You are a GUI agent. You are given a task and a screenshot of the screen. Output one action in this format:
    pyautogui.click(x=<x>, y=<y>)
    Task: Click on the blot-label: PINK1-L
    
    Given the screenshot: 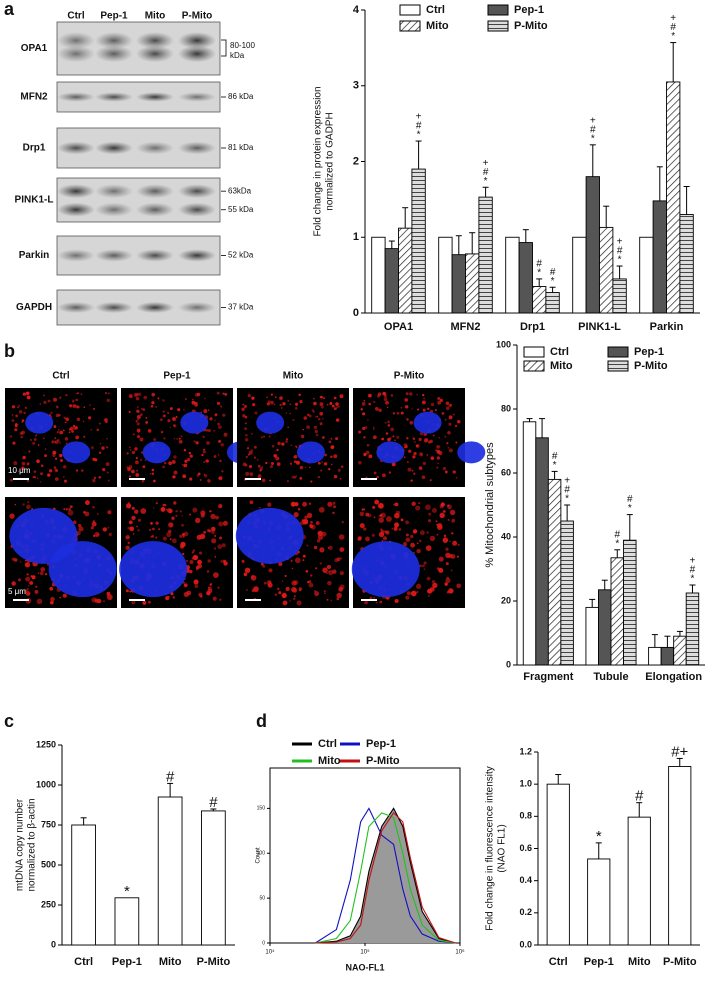 What is the action you would take?
    pyautogui.click(x=34, y=200)
    